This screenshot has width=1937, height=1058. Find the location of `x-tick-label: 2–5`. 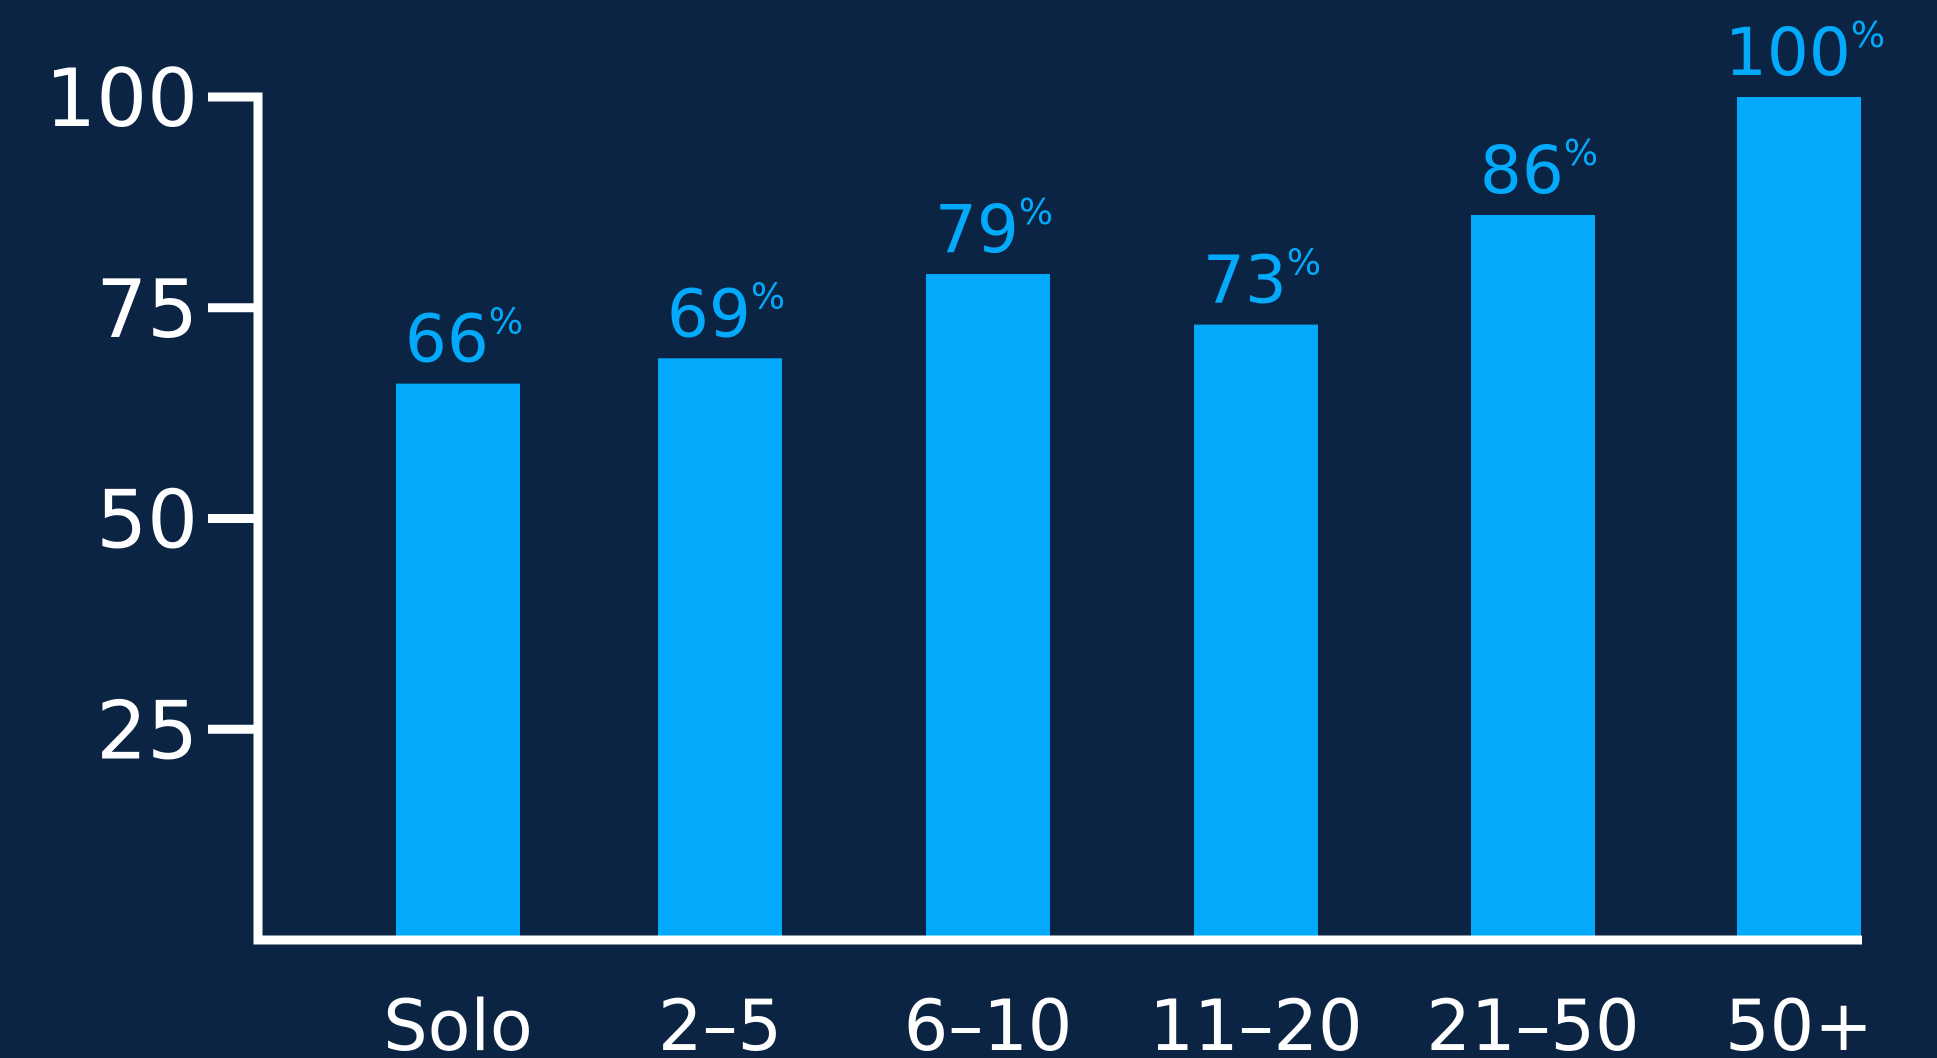

x-tick-label: 2–5 is located at coordinates (720, 1019).